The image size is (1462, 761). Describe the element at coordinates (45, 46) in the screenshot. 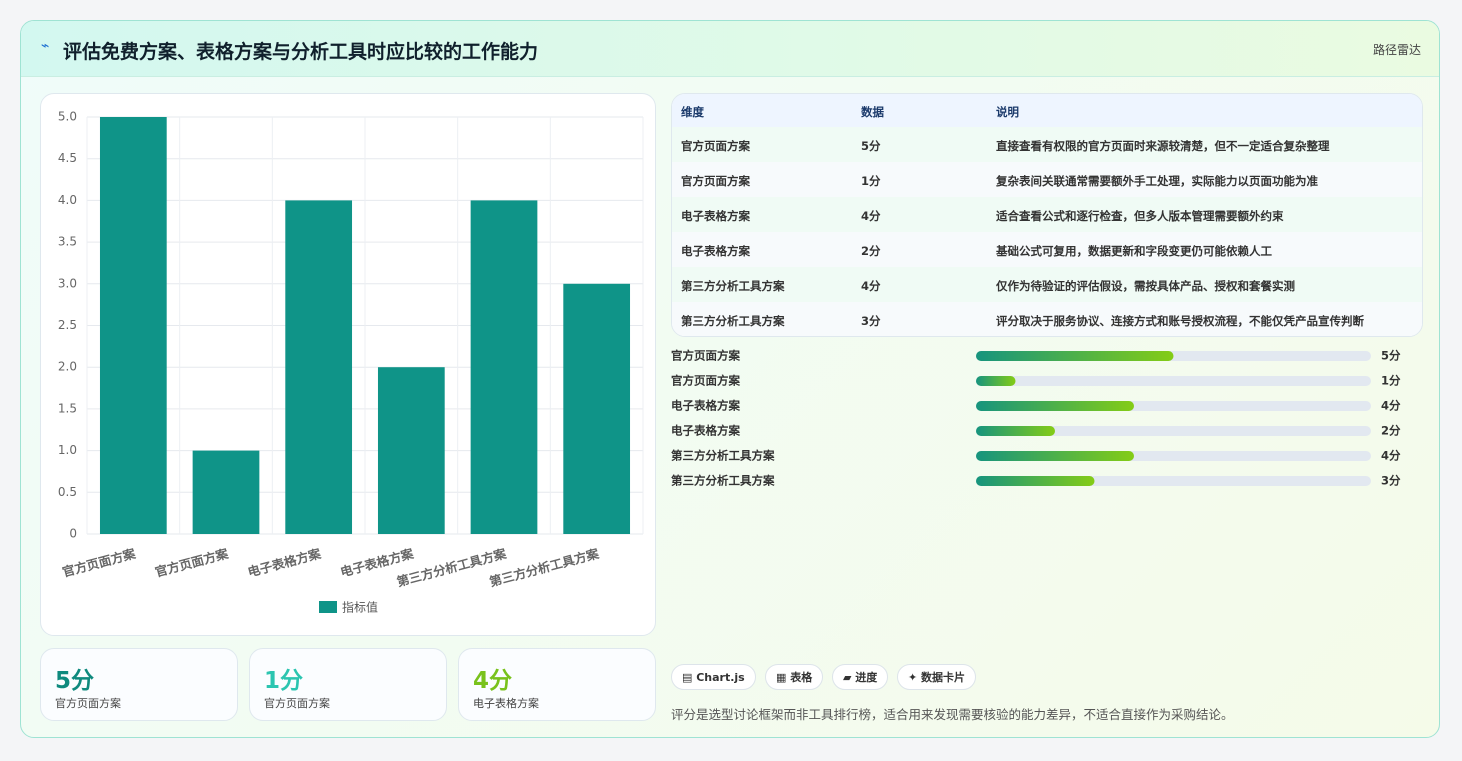

I see `header-icon: ⌁` at that location.